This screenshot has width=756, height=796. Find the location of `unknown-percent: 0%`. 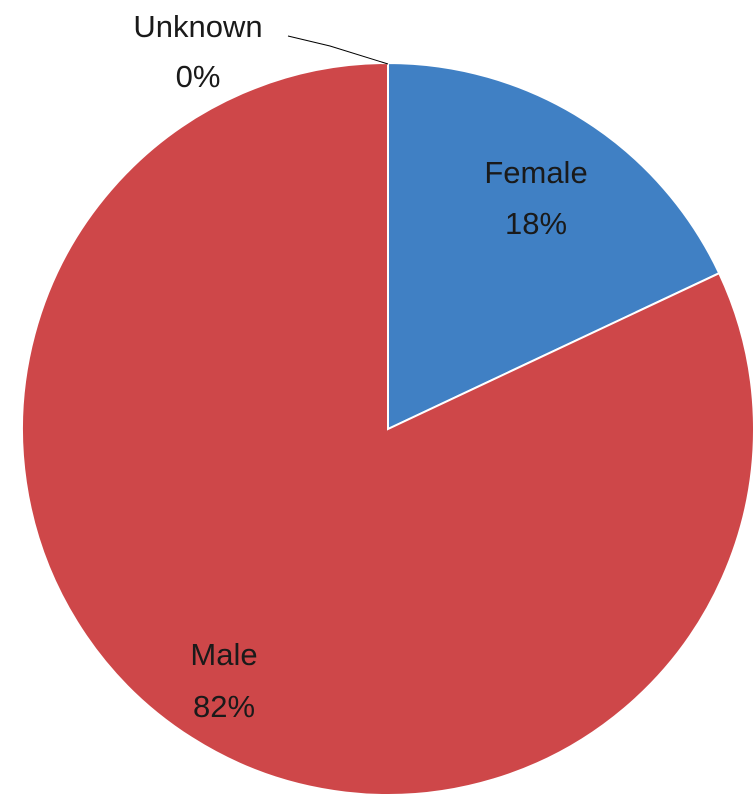

unknown-percent: 0% is located at coordinates (198, 76).